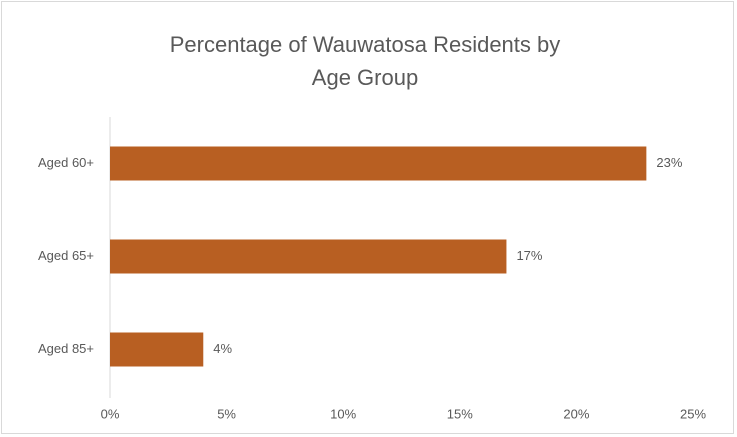 The height and width of the screenshot is (437, 737). I want to click on x-tick-label: 5%, so click(226, 413).